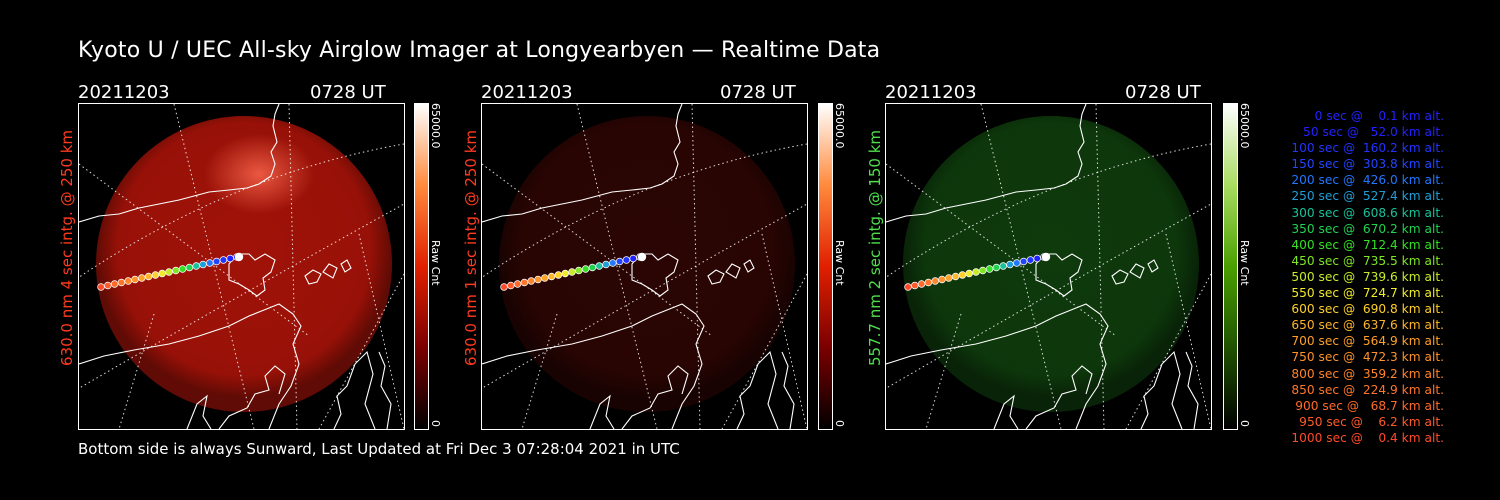 The height and width of the screenshot is (500, 1500). I want to click on legend-entry: 1000 sec @ 0.4 km alt., so click(1367, 437).